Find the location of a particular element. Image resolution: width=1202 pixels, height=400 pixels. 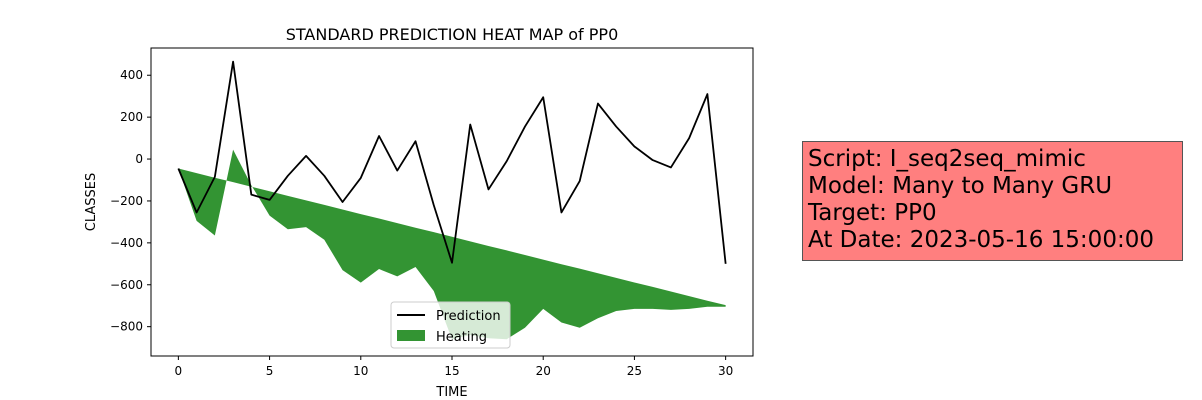

x-axis-label: TIME is located at coordinates (451, 392).